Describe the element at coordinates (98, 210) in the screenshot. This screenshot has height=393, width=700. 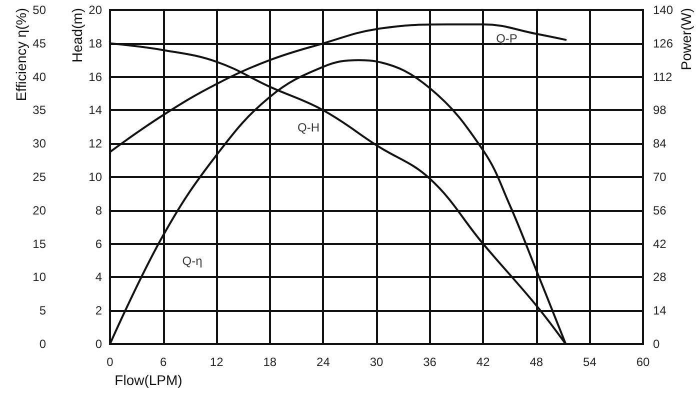
I see `y-tick-label: 8` at that location.